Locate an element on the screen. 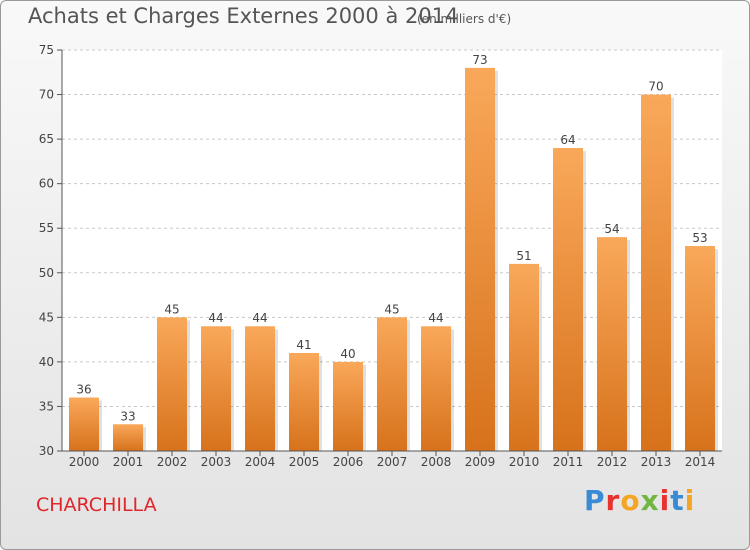 The height and width of the screenshot is (550, 750). bar-2006 is located at coordinates (348, 406).